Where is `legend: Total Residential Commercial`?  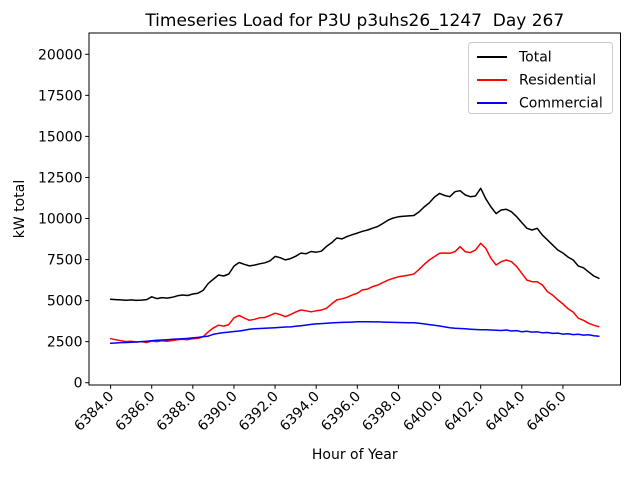 legend: Total Residential Commercial is located at coordinates (540, 78).